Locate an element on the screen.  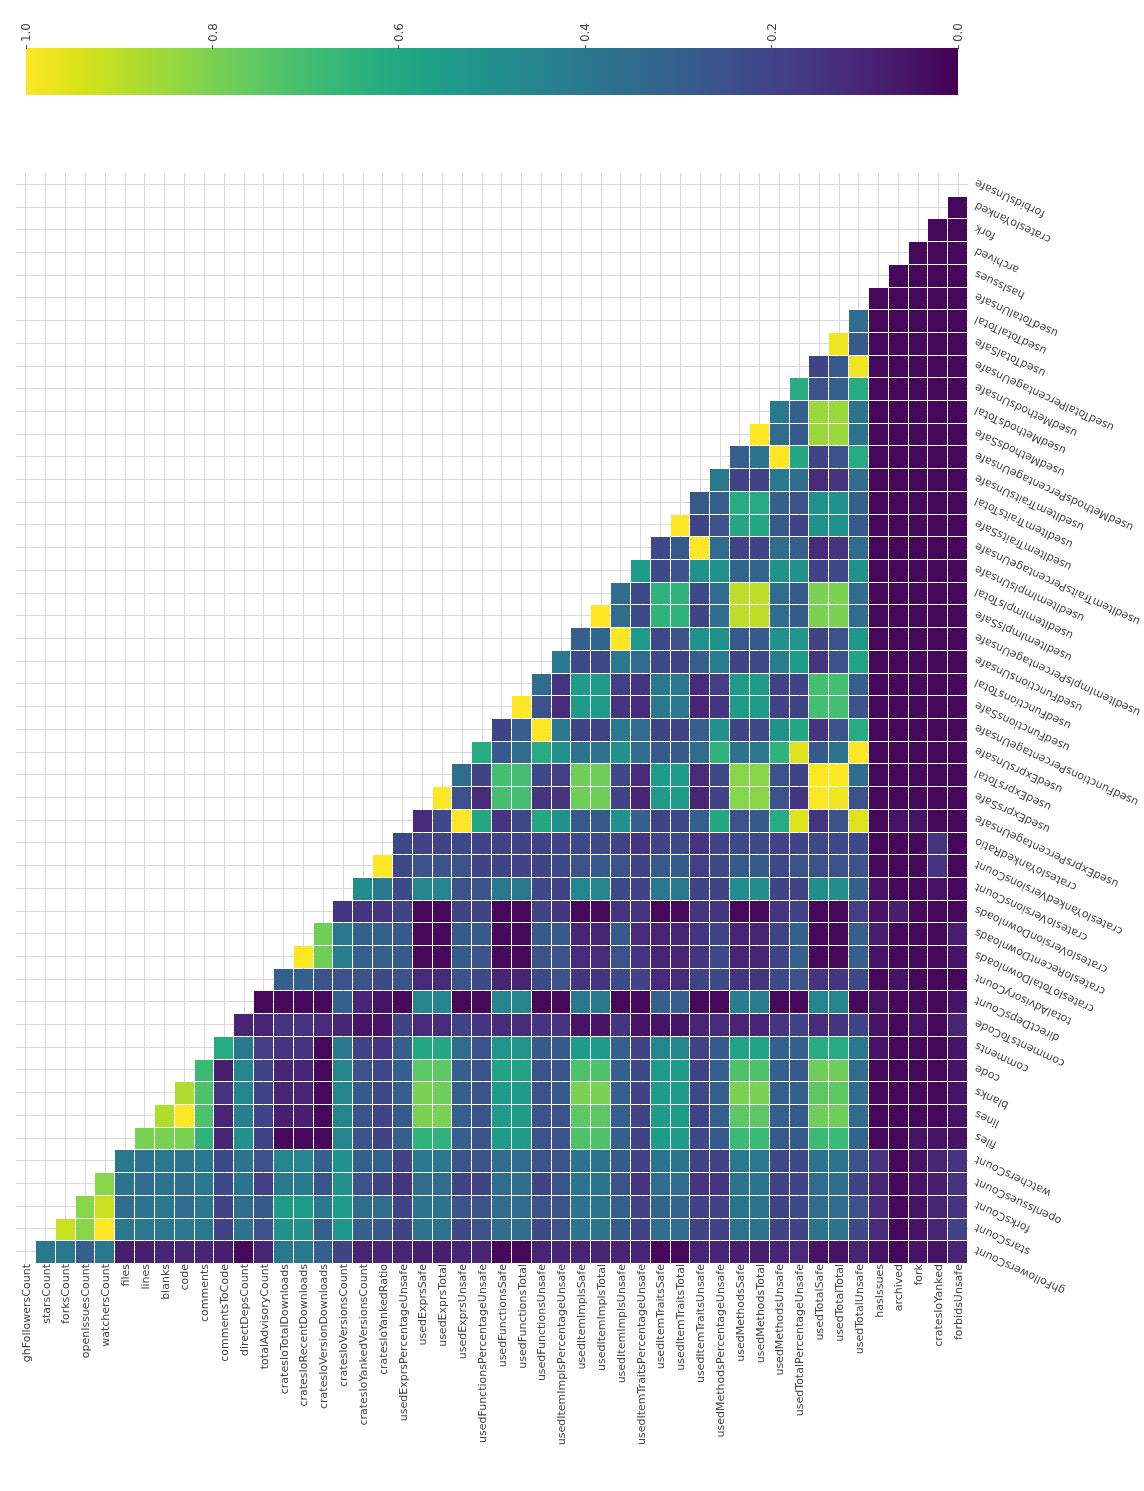
color-bar-label: 0.2 is located at coordinates (771, 33).